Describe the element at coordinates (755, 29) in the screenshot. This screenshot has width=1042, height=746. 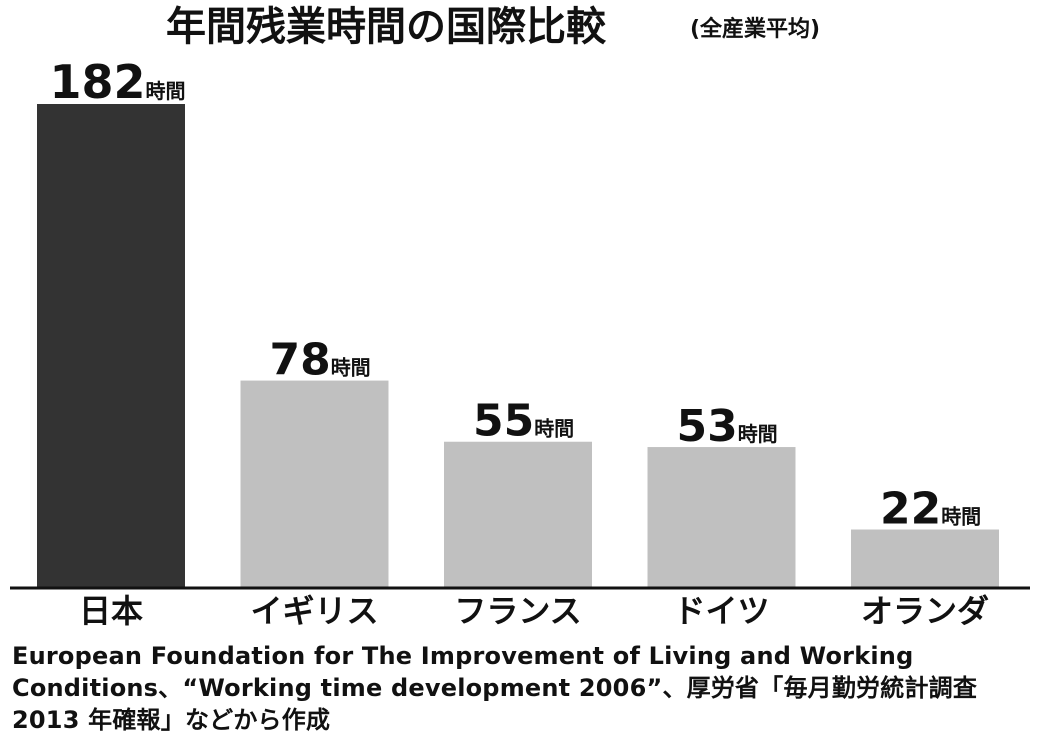
I see `chart-subtitle: (全産業平均)` at that location.